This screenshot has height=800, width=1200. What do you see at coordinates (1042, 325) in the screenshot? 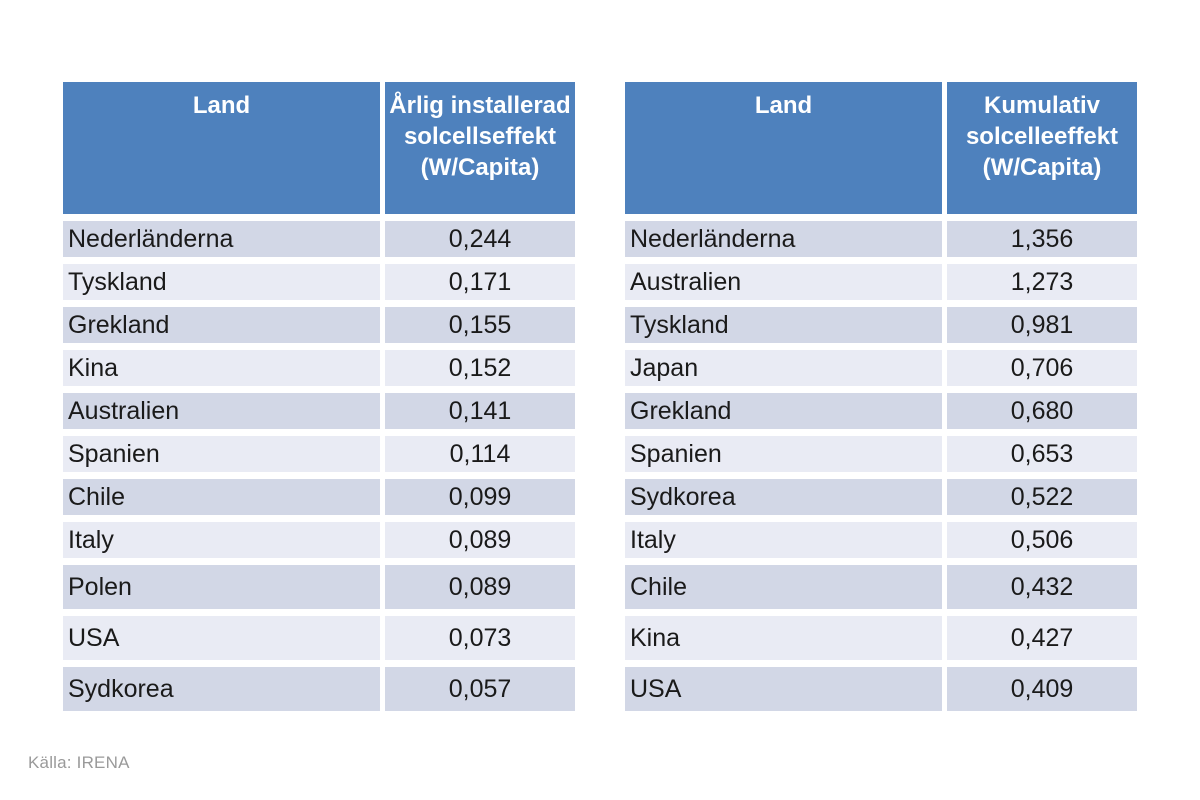
I see `value-cell: 0,981` at bounding box center [1042, 325].